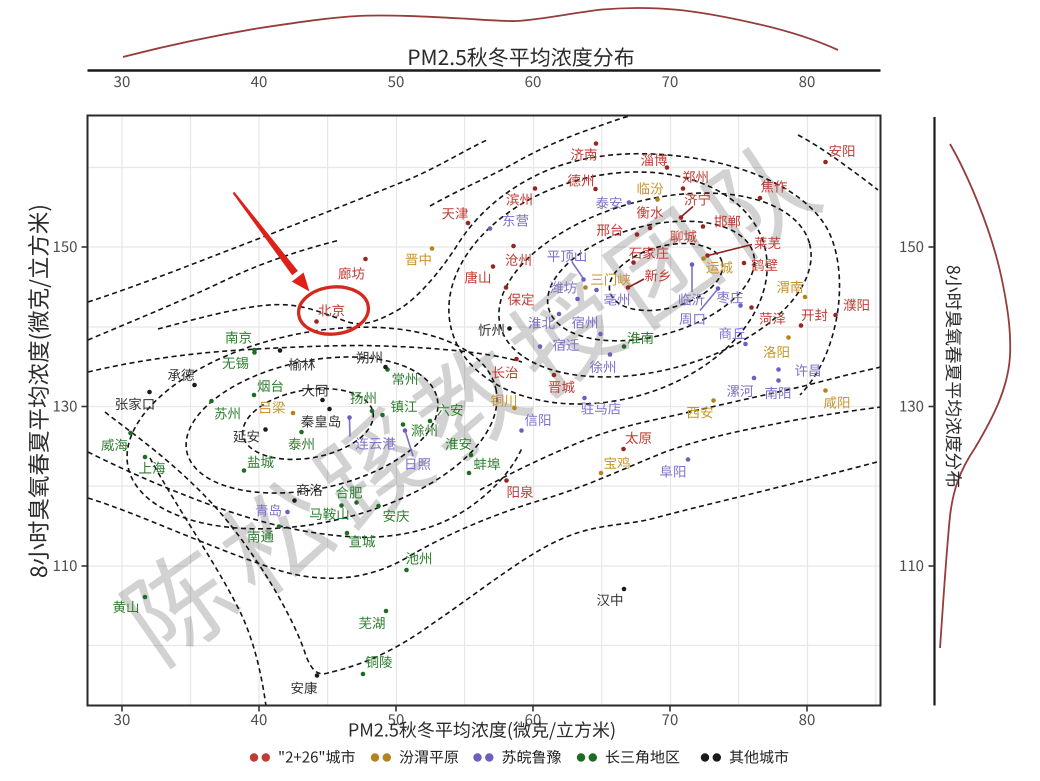 Image resolution: width=1040 pixels, height=781 pixels. Describe the element at coordinates (450, 409) in the screenshot. I see `svg-text: 六安` at that location.